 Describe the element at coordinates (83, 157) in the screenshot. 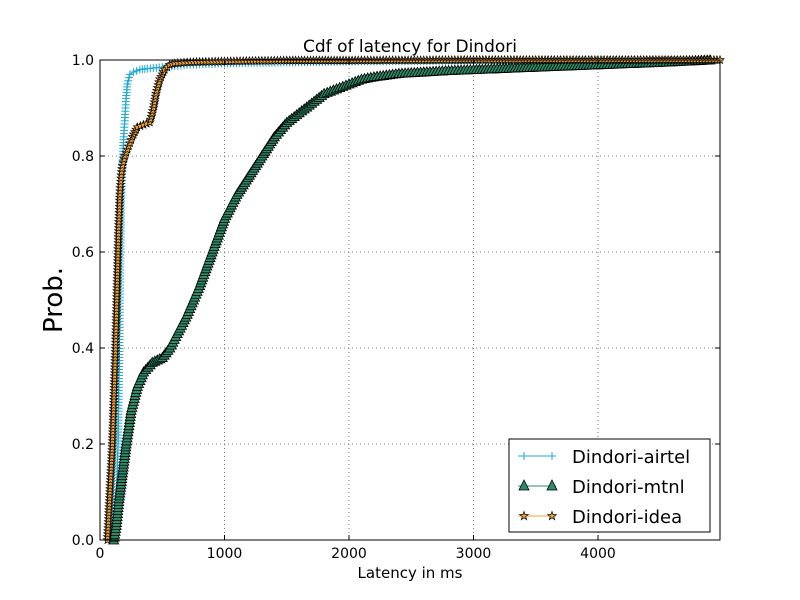

I see `y-tick-label: 0.8` at that location.